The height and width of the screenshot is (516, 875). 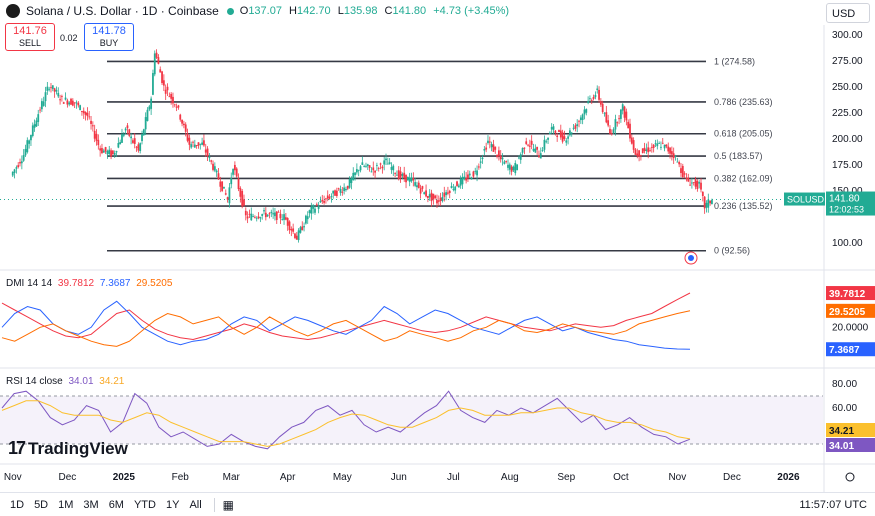 What do you see at coordinates (144, 504) in the screenshot?
I see `timeframe-ytd: YTD` at bounding box center [144, 504].